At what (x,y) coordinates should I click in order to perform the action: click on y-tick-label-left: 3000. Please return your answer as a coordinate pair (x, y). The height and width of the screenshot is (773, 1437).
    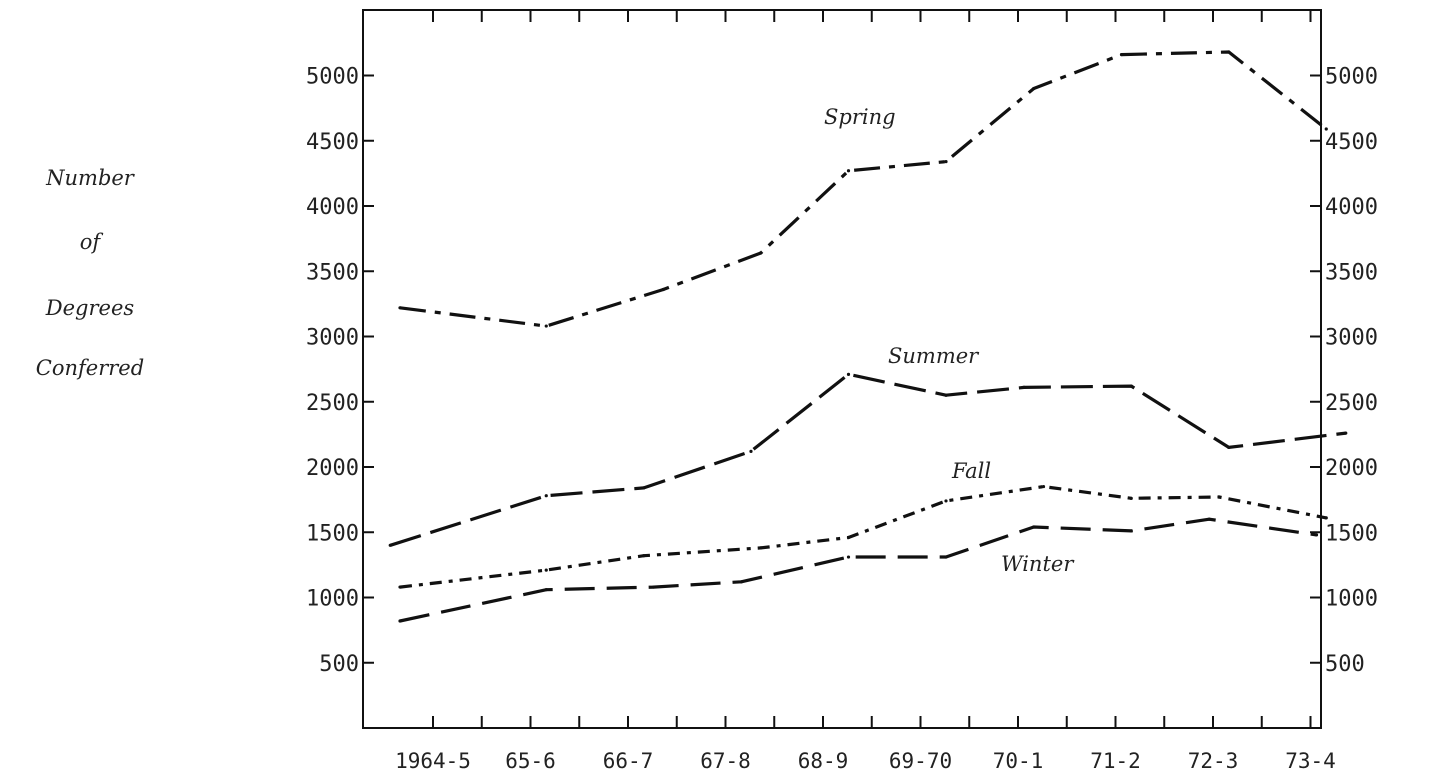
    Looking at the image, I should click on (332, 338).